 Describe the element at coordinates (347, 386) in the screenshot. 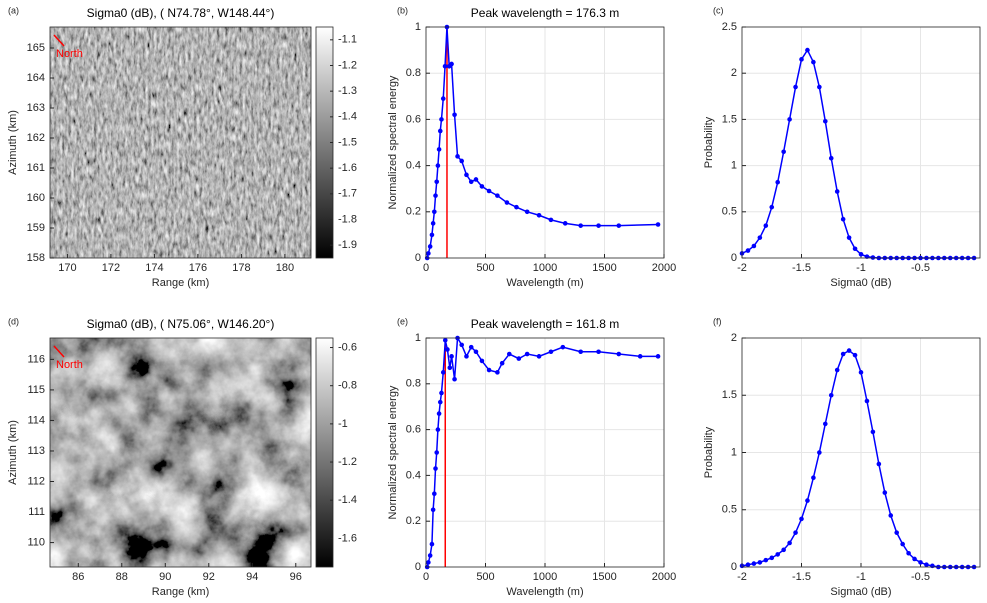

I see `colorbar-tick-label: -0.8` at that location.